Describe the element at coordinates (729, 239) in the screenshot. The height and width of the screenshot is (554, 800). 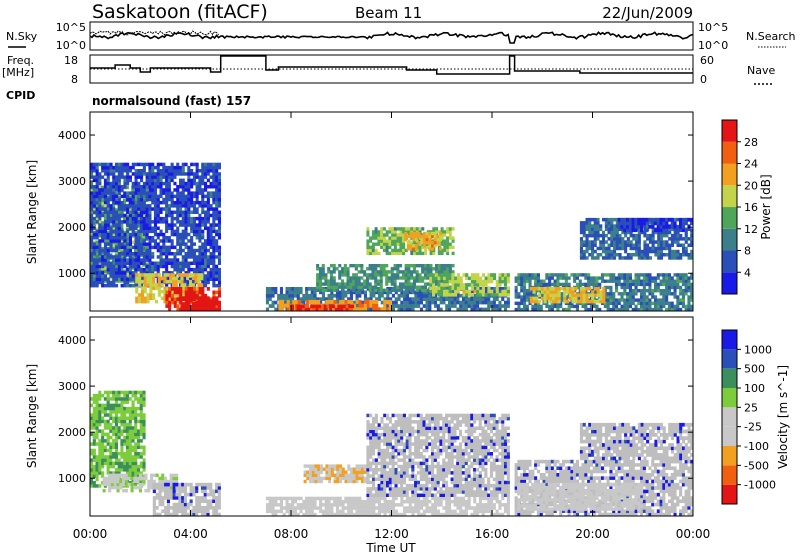
I see `power-colorbar-swatch` at that location.